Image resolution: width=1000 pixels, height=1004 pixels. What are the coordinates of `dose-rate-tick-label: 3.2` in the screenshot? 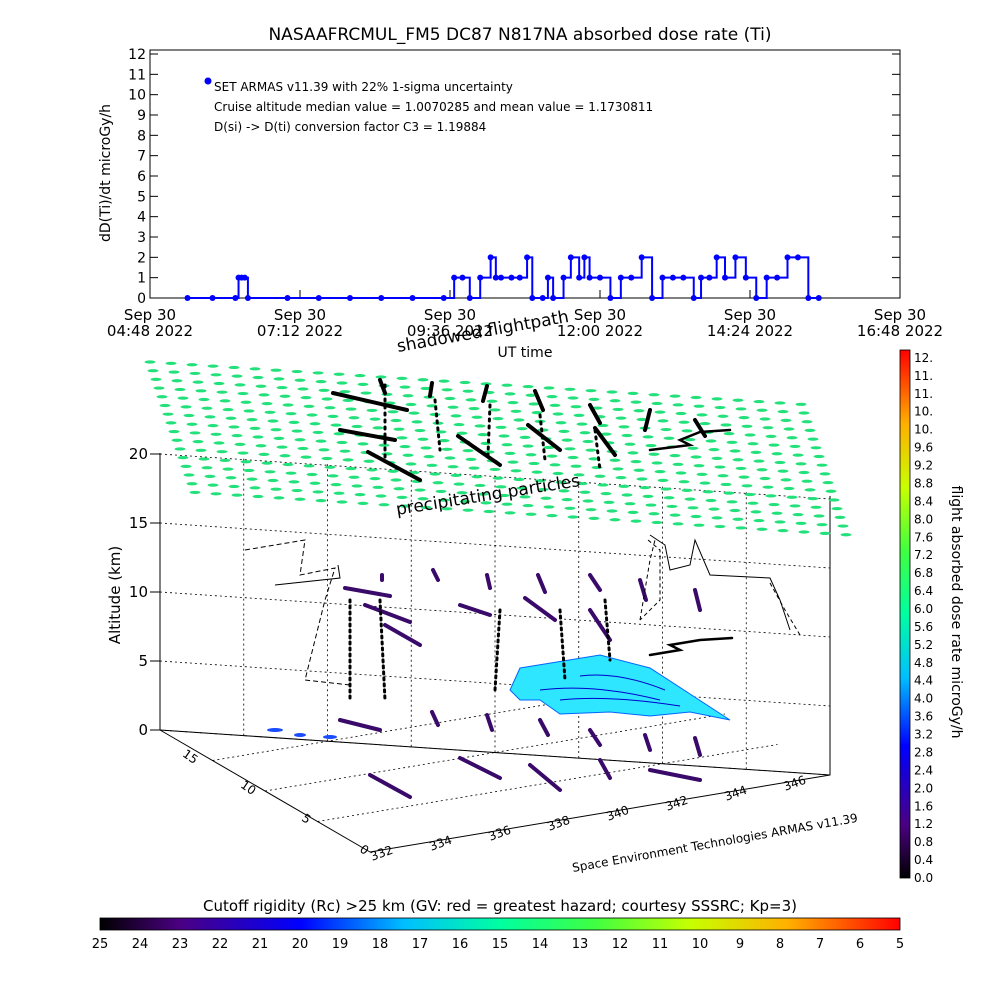 It's located at (923, 735).